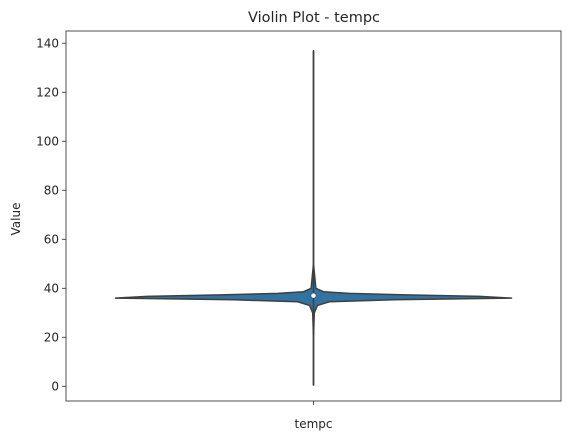 This screenshot has height=441, width=571. Describe the element at coordinates (55, 386) in the screenshot. I see `y-tick-label: 0` at that location.